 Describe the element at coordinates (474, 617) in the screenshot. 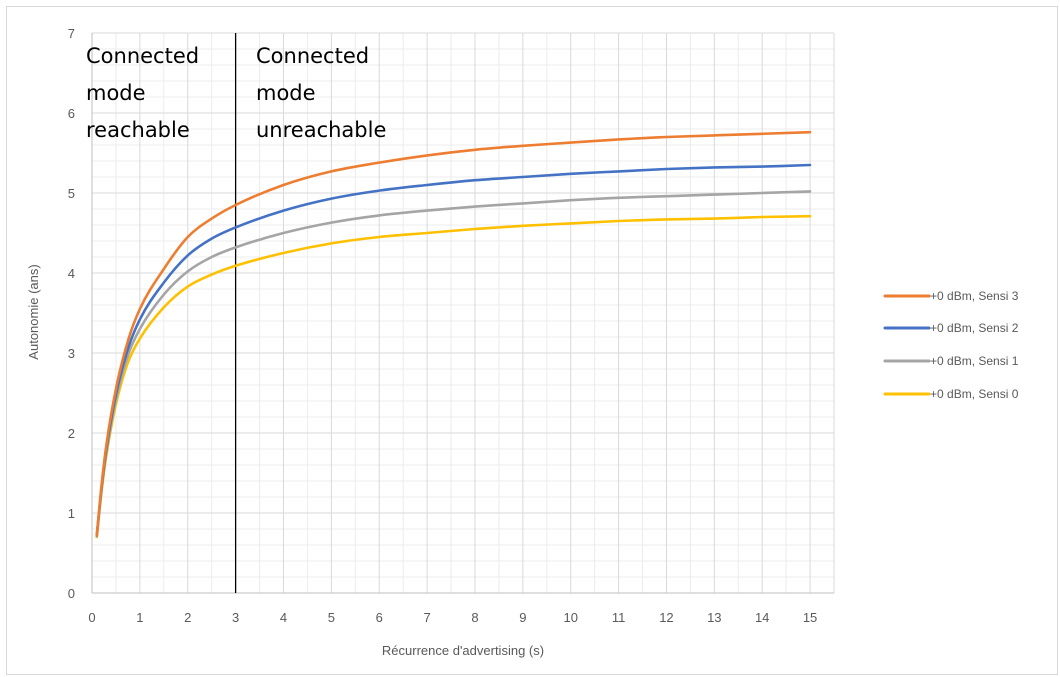

I see `x-tick-label: 8` at that location.